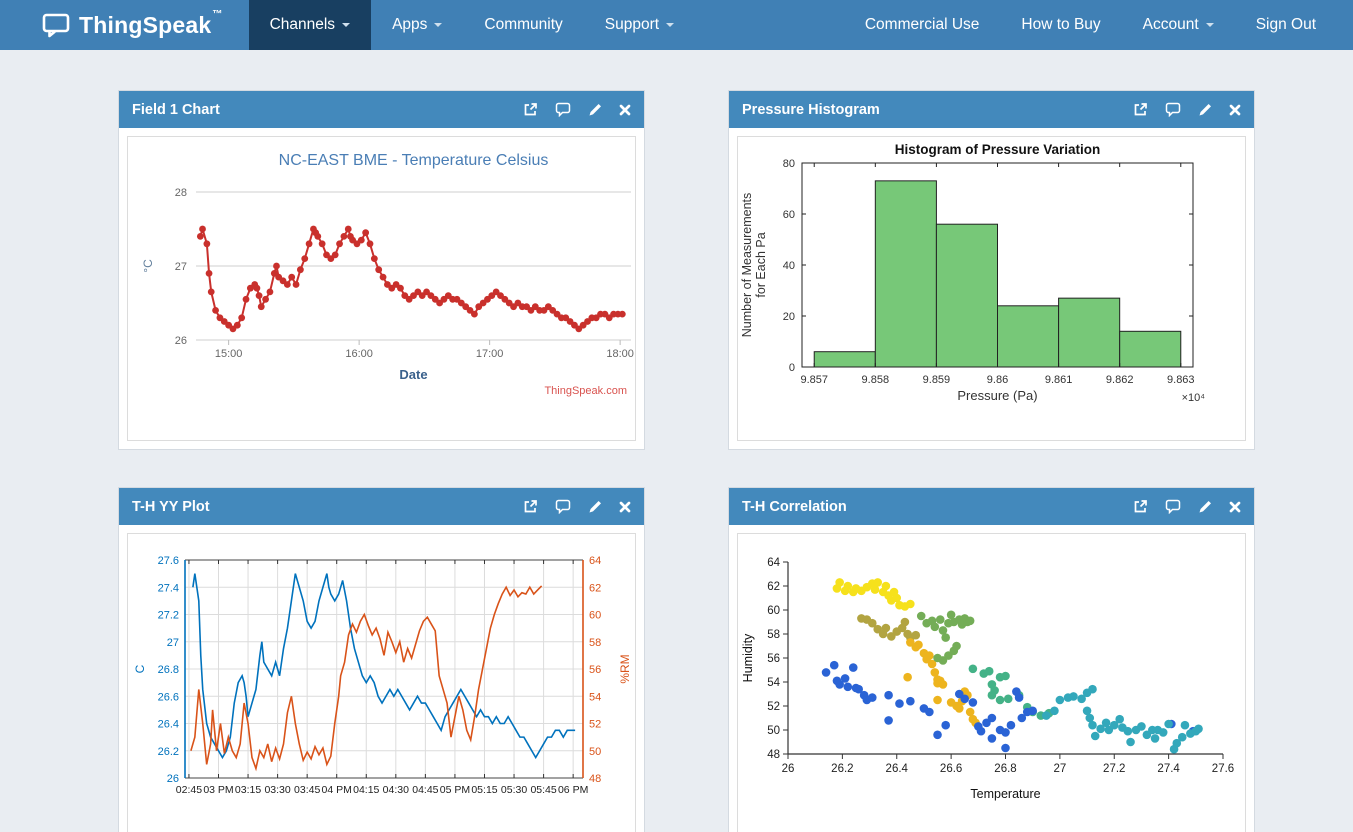 The image size is (1353, 832). I want to click on nav-left: Channels Apps Community Support, so click(472, 25).